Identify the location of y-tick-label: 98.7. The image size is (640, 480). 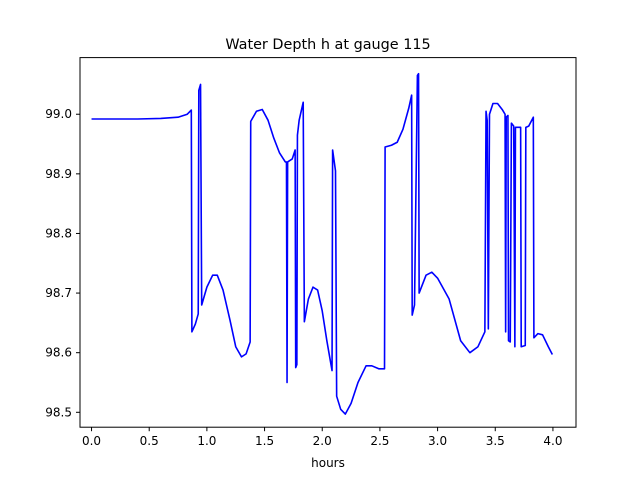
(58, 293).